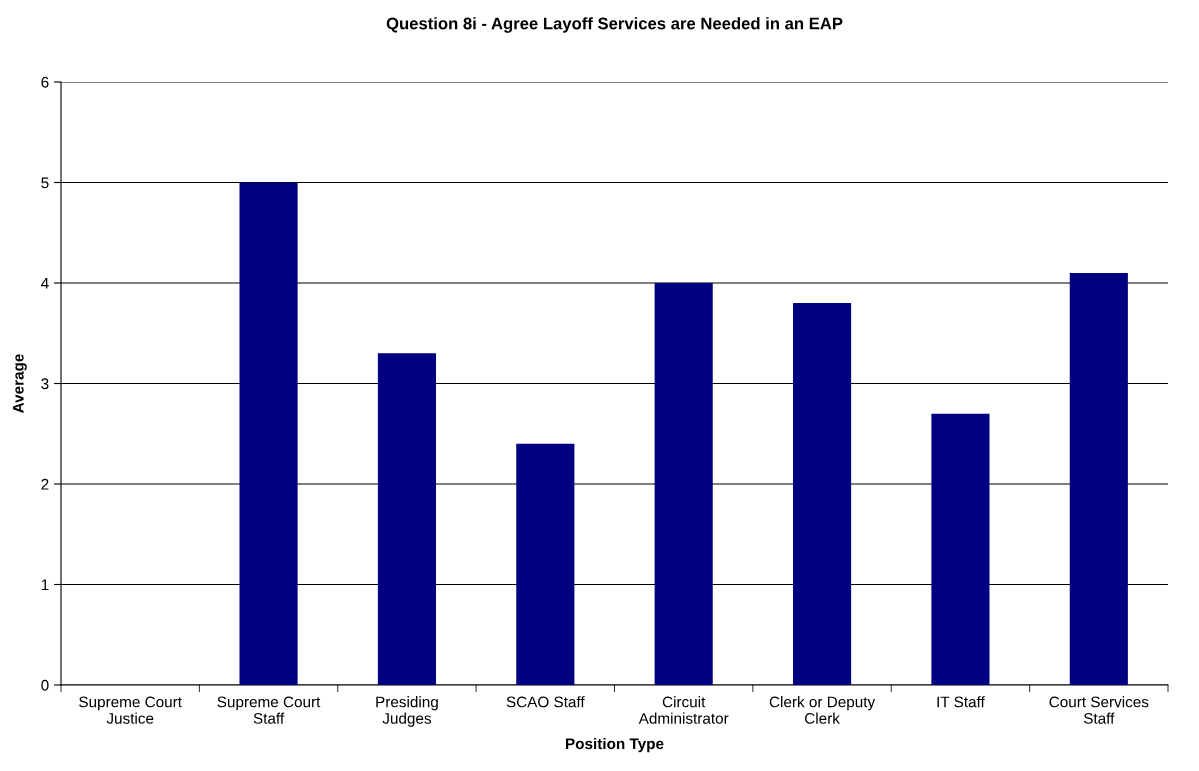 This screenshot has height=771, width=1199. I want to click on x-tick-label: Clerk or Deputy Clerk, so click(822, 710).